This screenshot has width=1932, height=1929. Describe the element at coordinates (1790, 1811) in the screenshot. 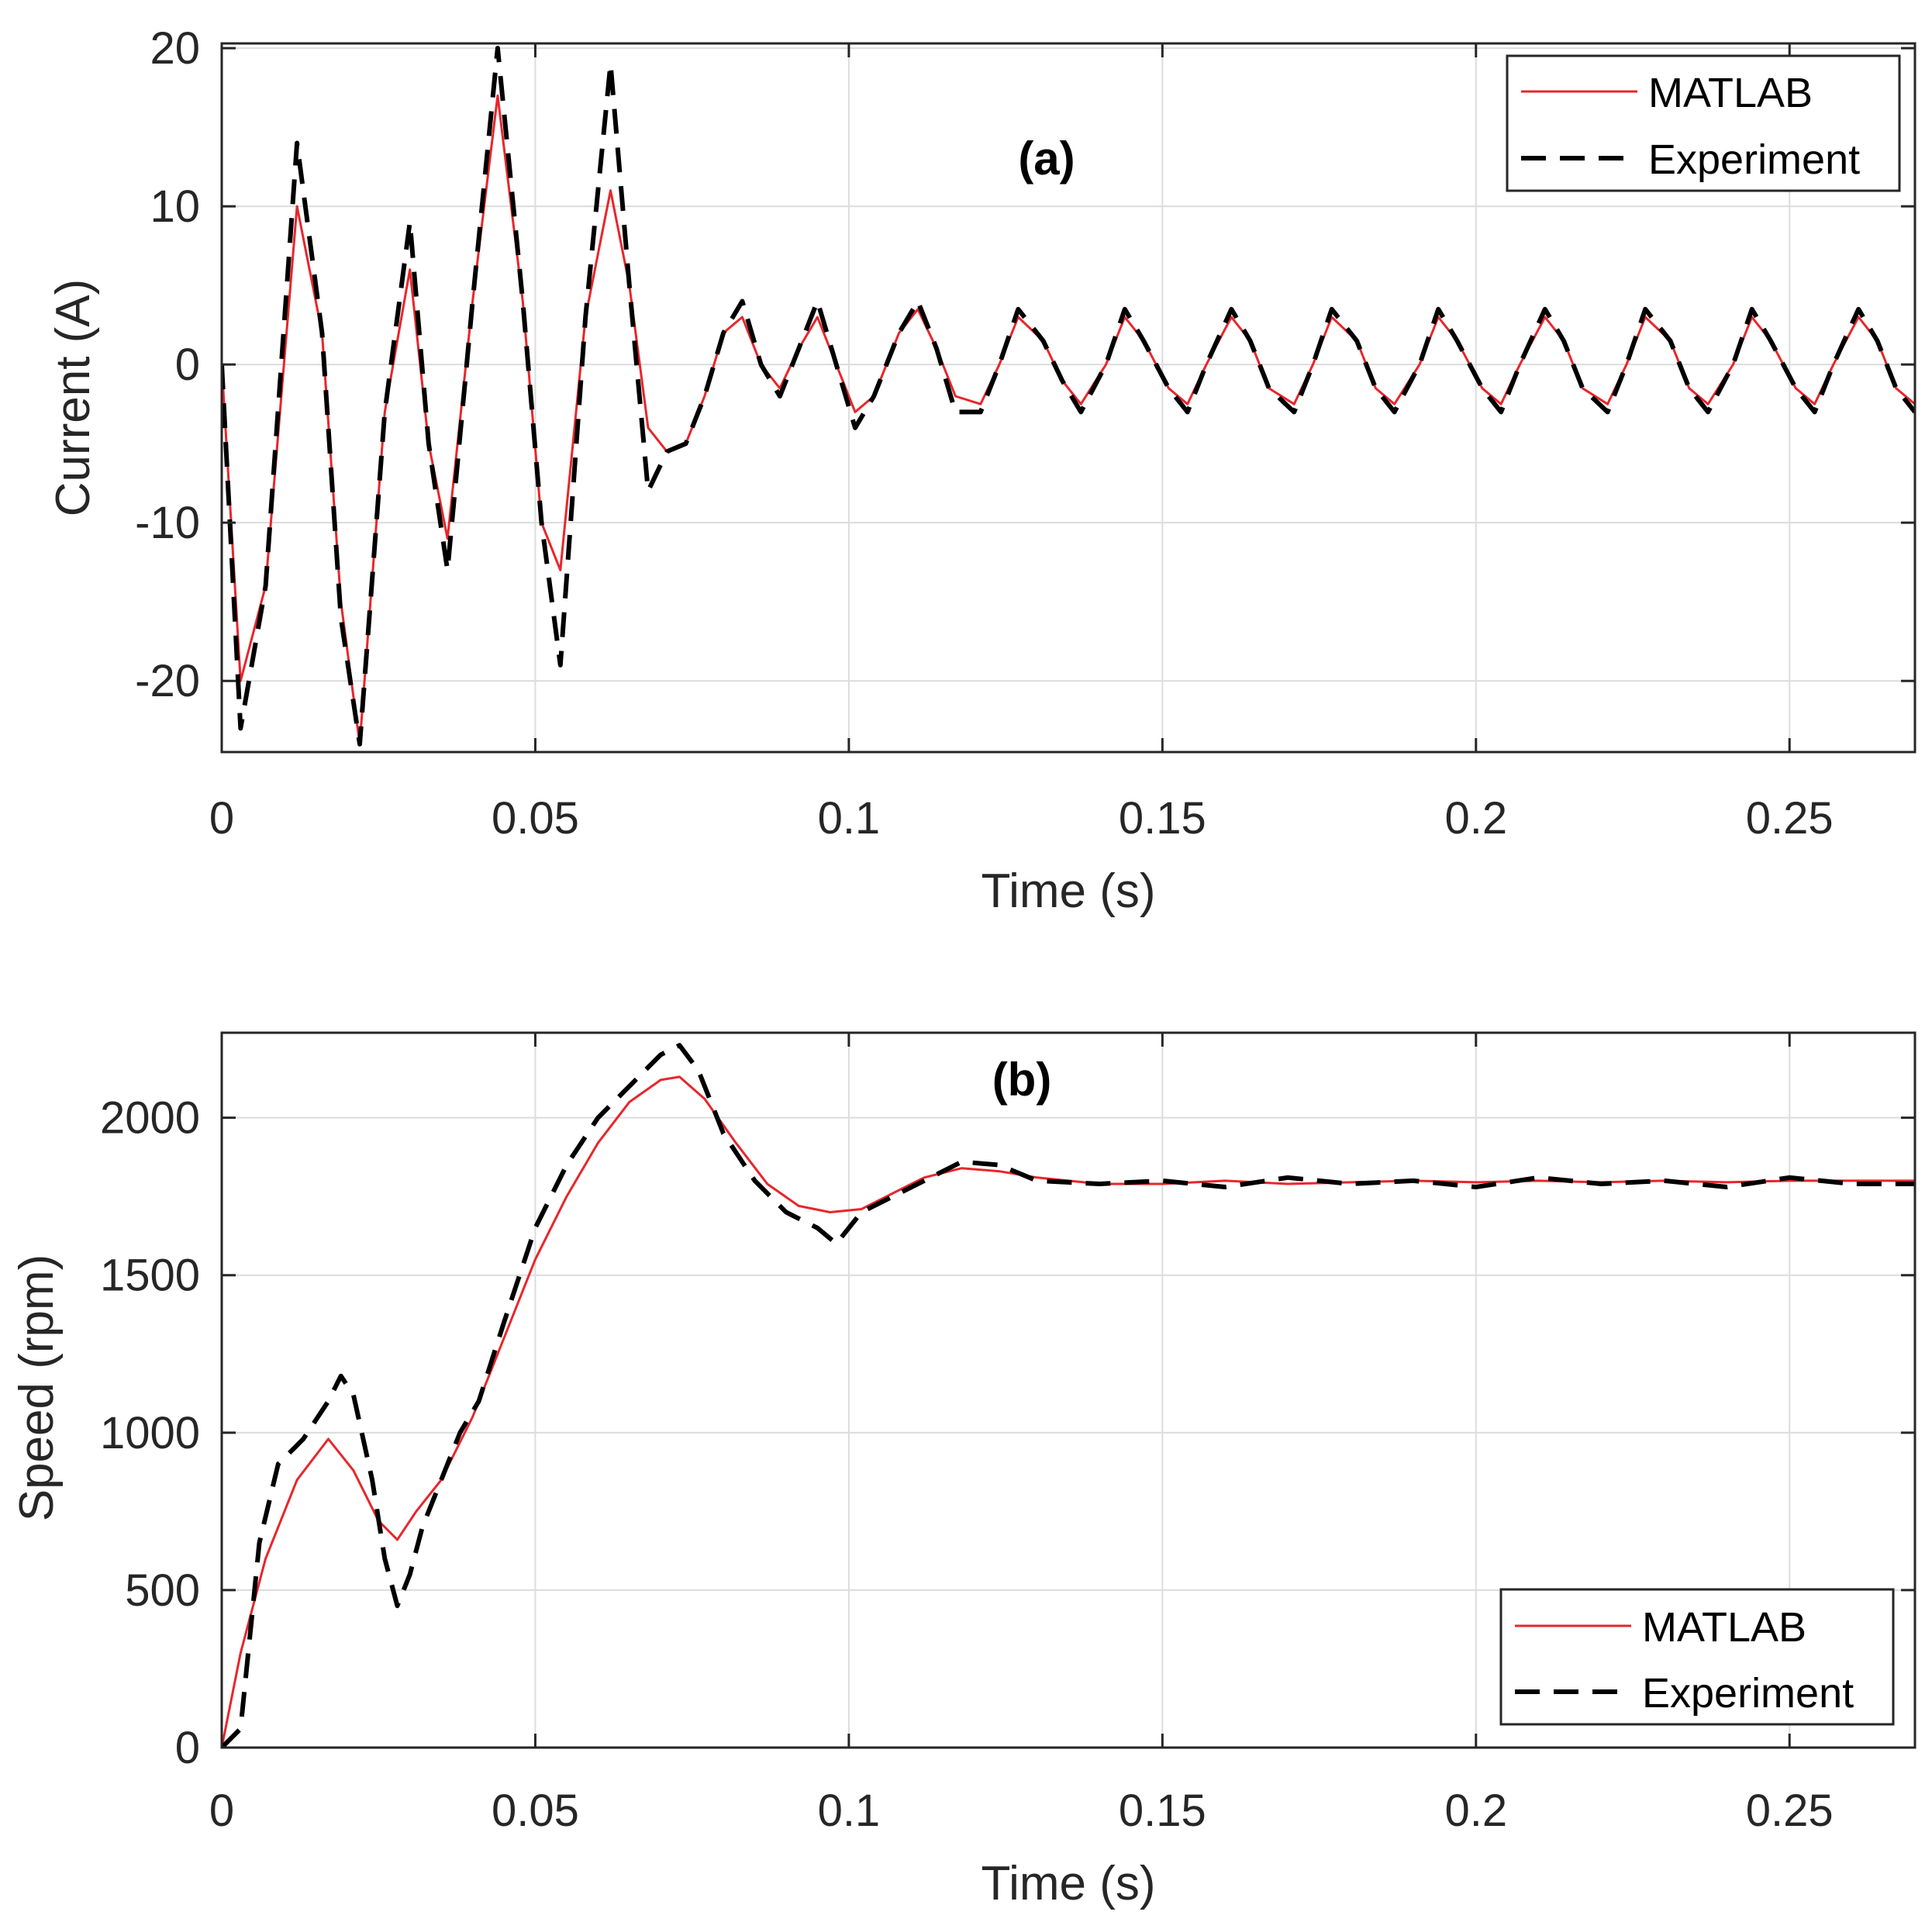

I see `panel-b-x-tick-label-5: 0.25` at that location.